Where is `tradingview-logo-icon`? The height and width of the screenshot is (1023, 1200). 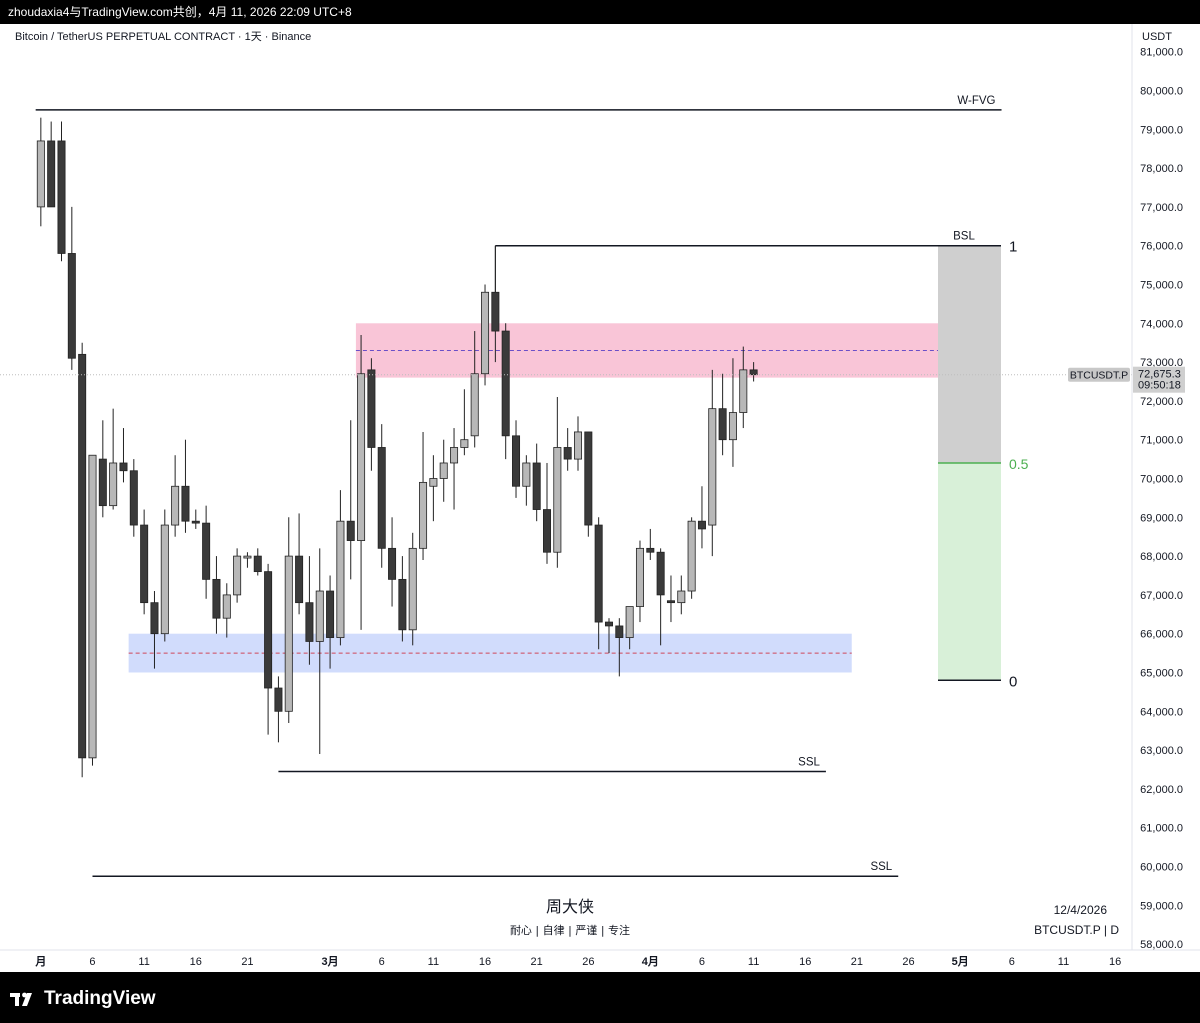 tradingview-logo-icon is located at coordinates (21, 999).